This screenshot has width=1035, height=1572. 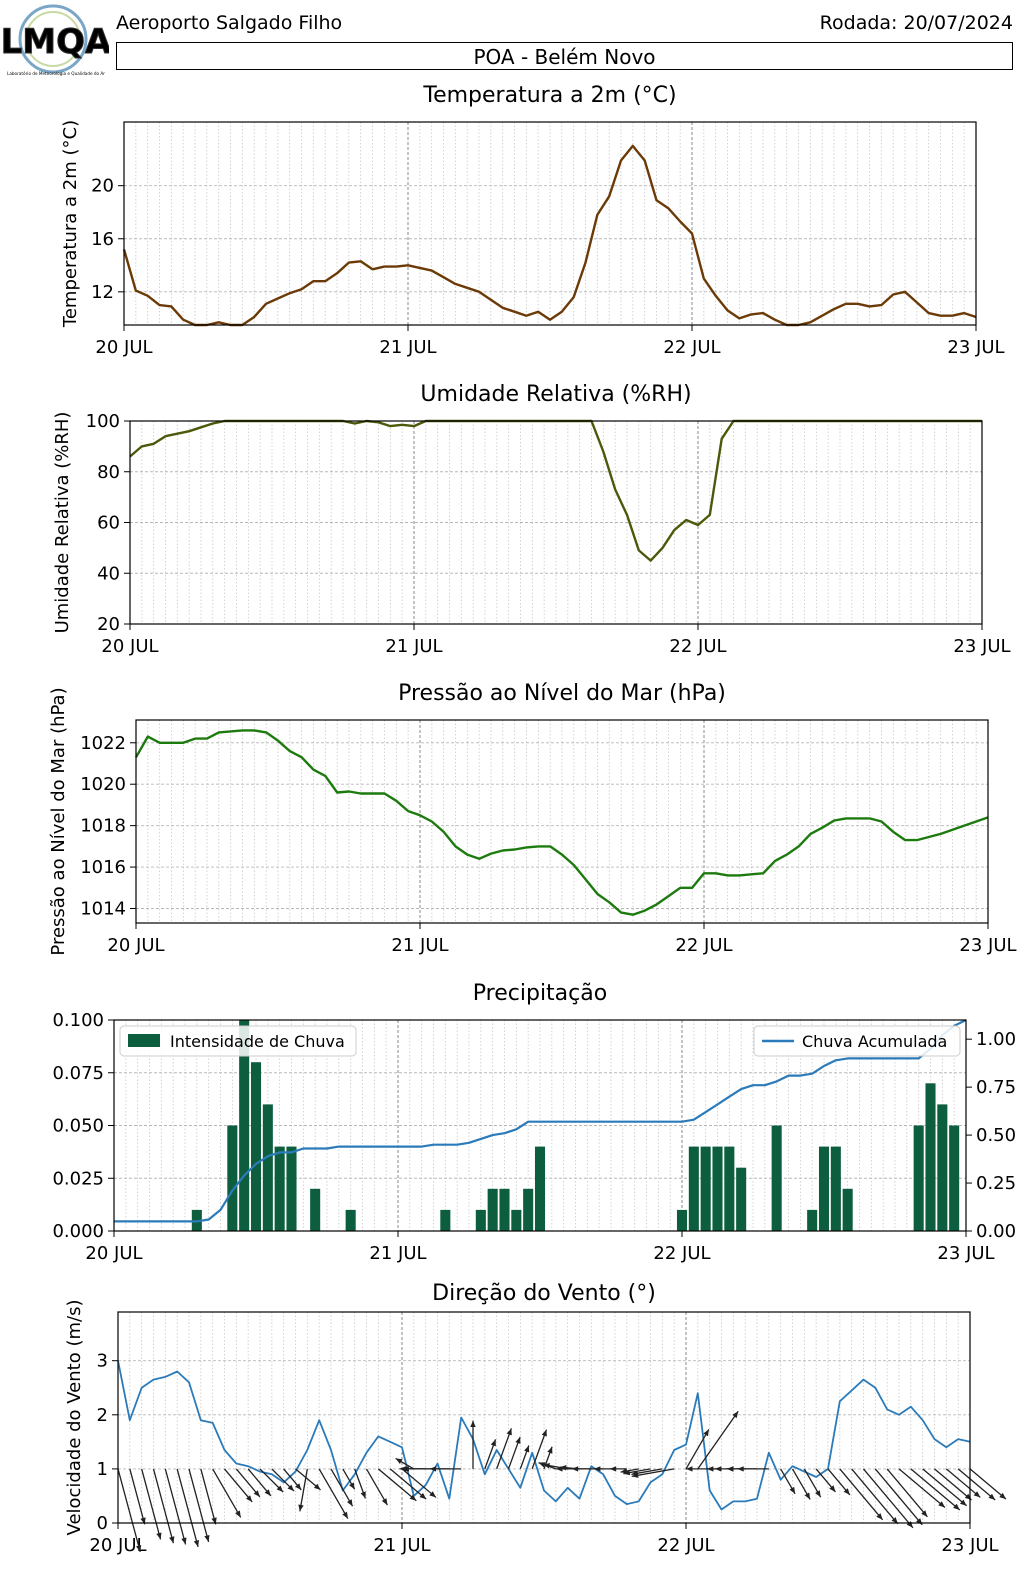 What do you see at coordinates (996, 1183) in the screenshot?
I see `y2-tick-label: 0.25` at bounding box center [996, 1183].